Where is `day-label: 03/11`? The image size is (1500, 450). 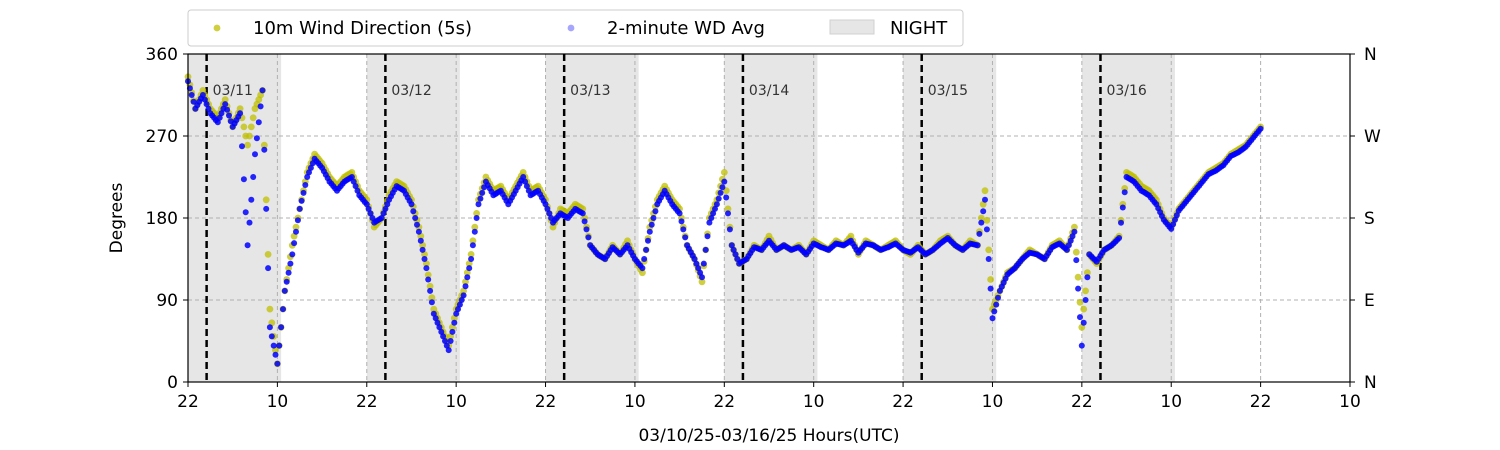
day-label: 03/11 is located at coordinates (233, 91).